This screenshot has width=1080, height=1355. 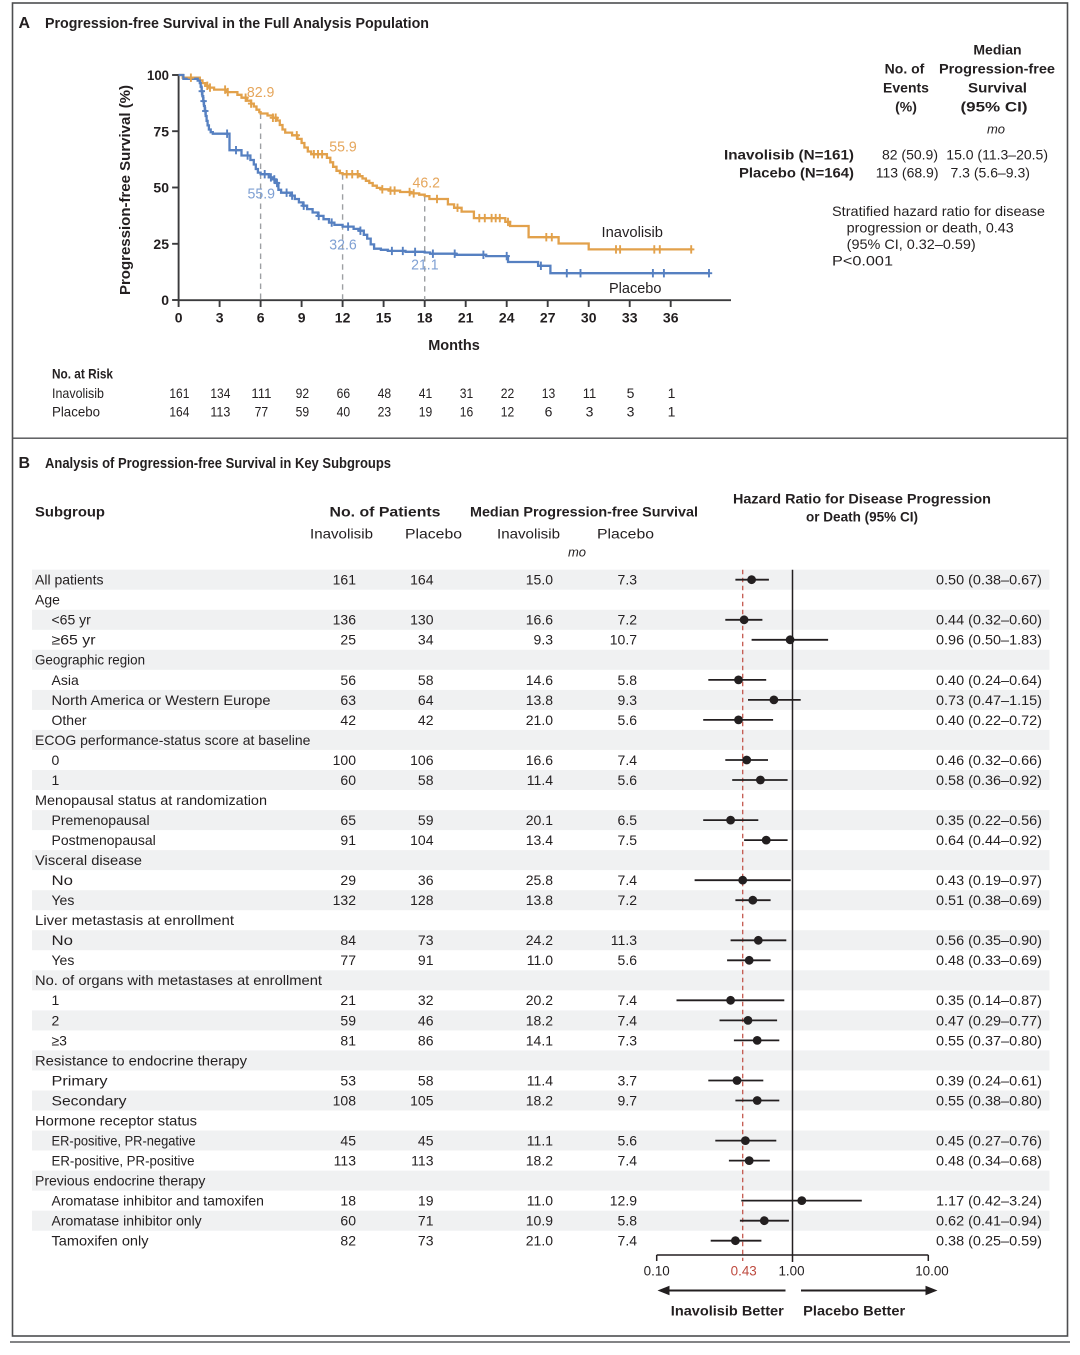 What do you see at coordinates (989, 880) in the screenshot?
I see `svg-text: 0.43 (0.19–0.97)` at bounding box center [989, 880].